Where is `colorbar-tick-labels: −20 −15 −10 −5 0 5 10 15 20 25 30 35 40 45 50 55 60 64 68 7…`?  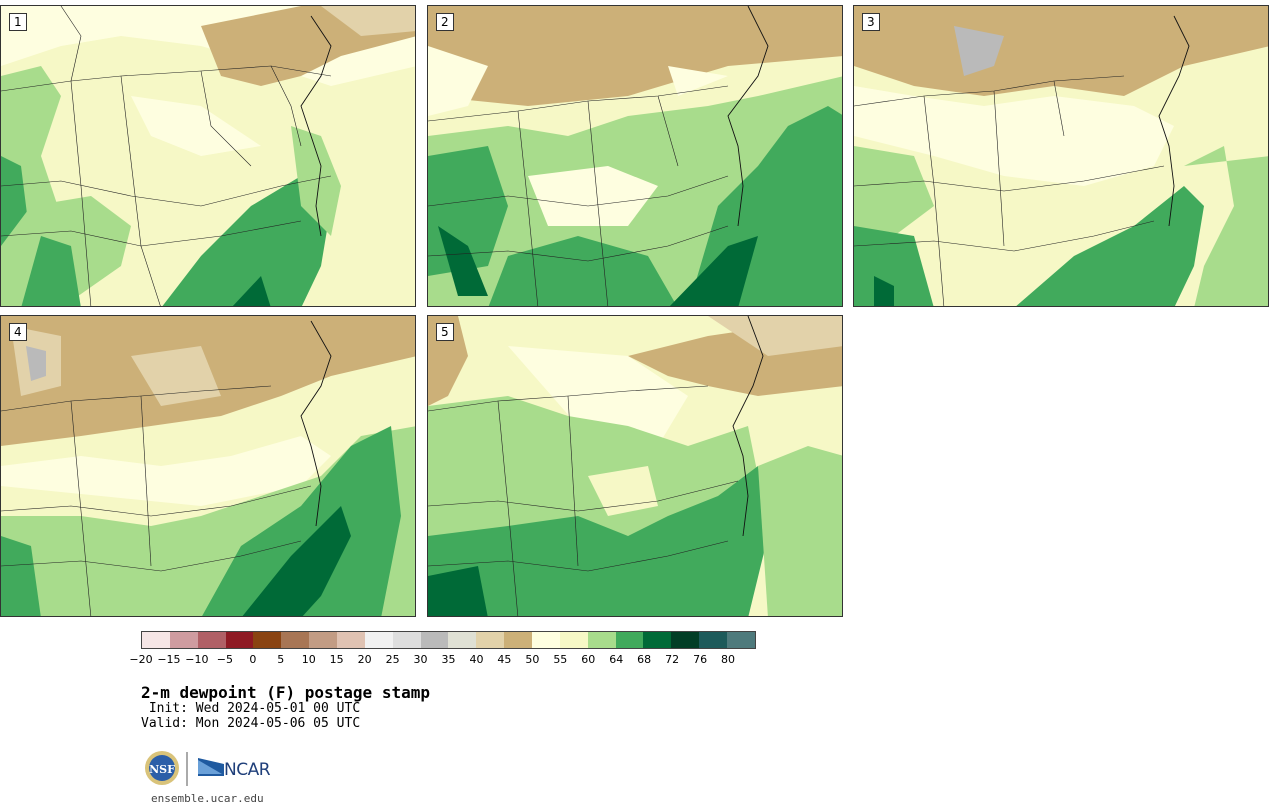 colorbar-tick-labels: −20 −15 −10 −5 0 5 10 15 20 25 30 35 40 45 50 55 60 64 68 7… is located at coordinates (442, 660).